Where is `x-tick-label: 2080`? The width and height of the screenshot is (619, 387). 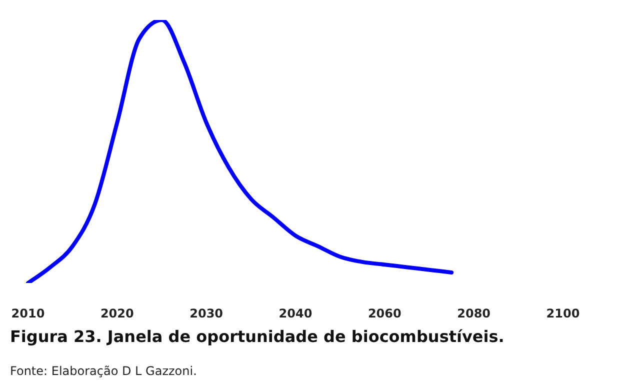 x-tick-label: 2080 is located at coordinates (474, 313).